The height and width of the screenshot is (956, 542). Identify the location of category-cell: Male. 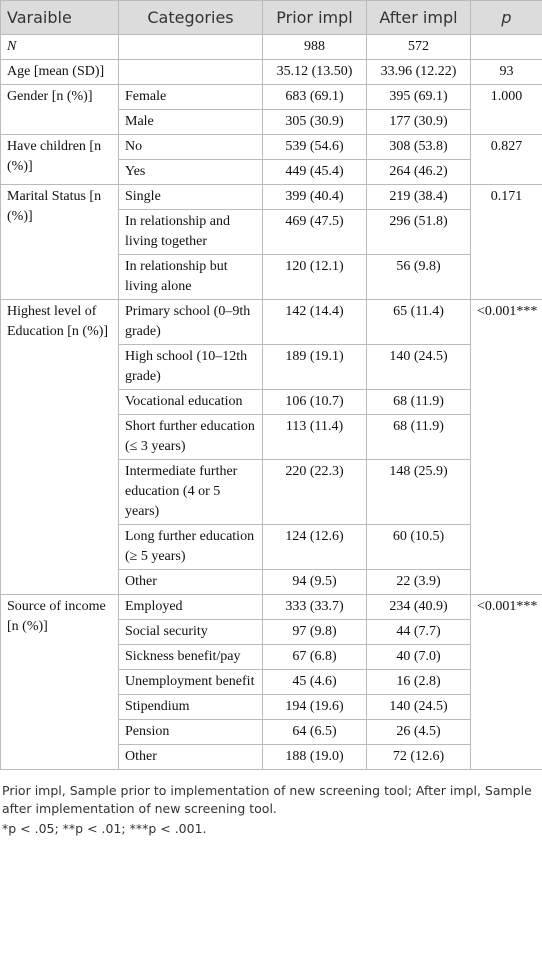
(190, 122).